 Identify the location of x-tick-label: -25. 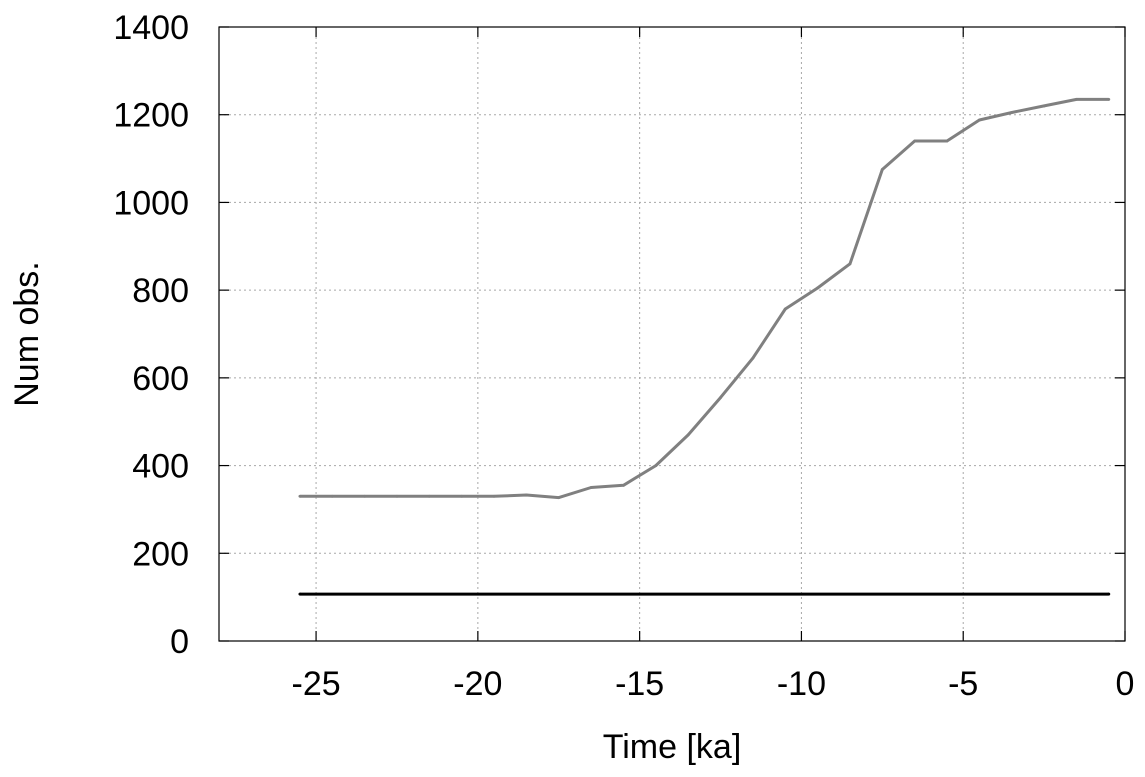
(316, 684).